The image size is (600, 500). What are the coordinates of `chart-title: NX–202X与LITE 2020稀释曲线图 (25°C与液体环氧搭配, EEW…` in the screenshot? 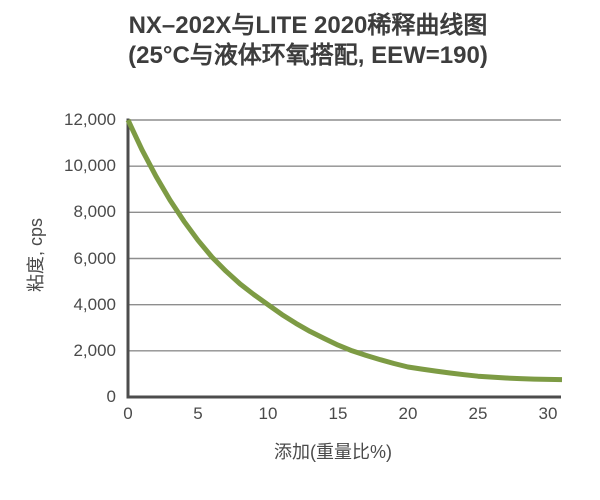 It's located at (304, 41).